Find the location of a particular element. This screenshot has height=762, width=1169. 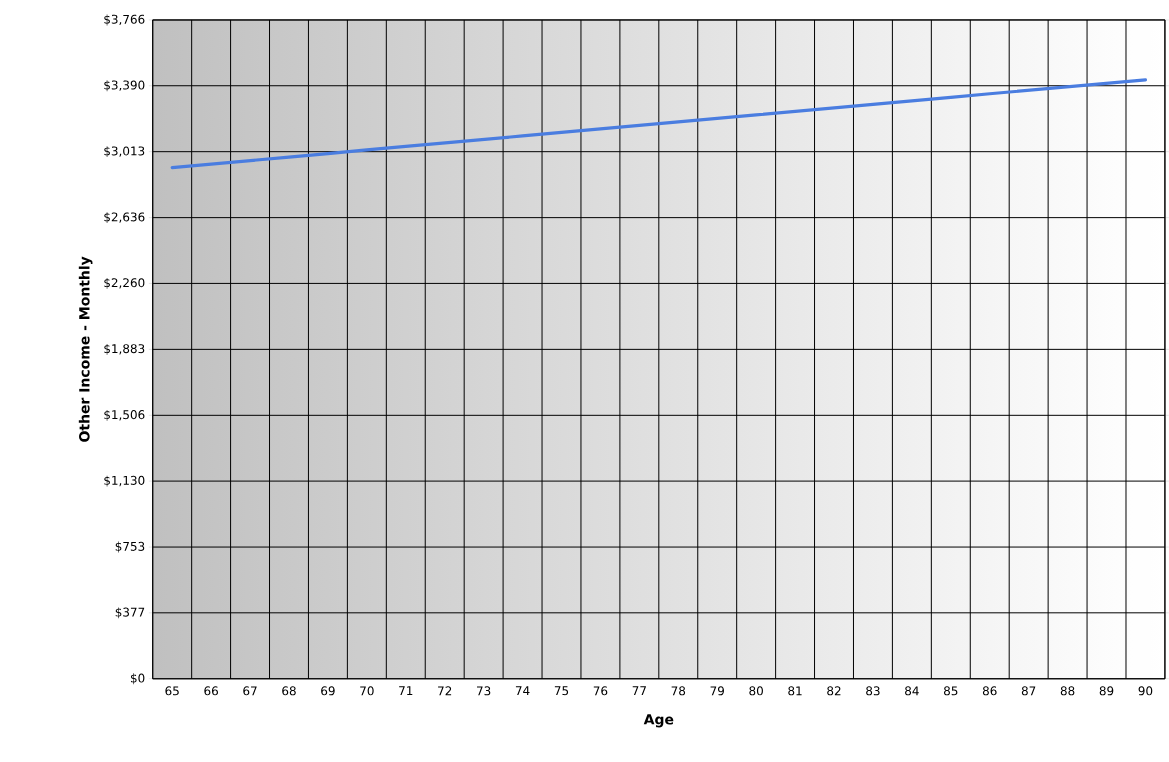

x-tick-label: 90 is located at coordinates (1145, 691).